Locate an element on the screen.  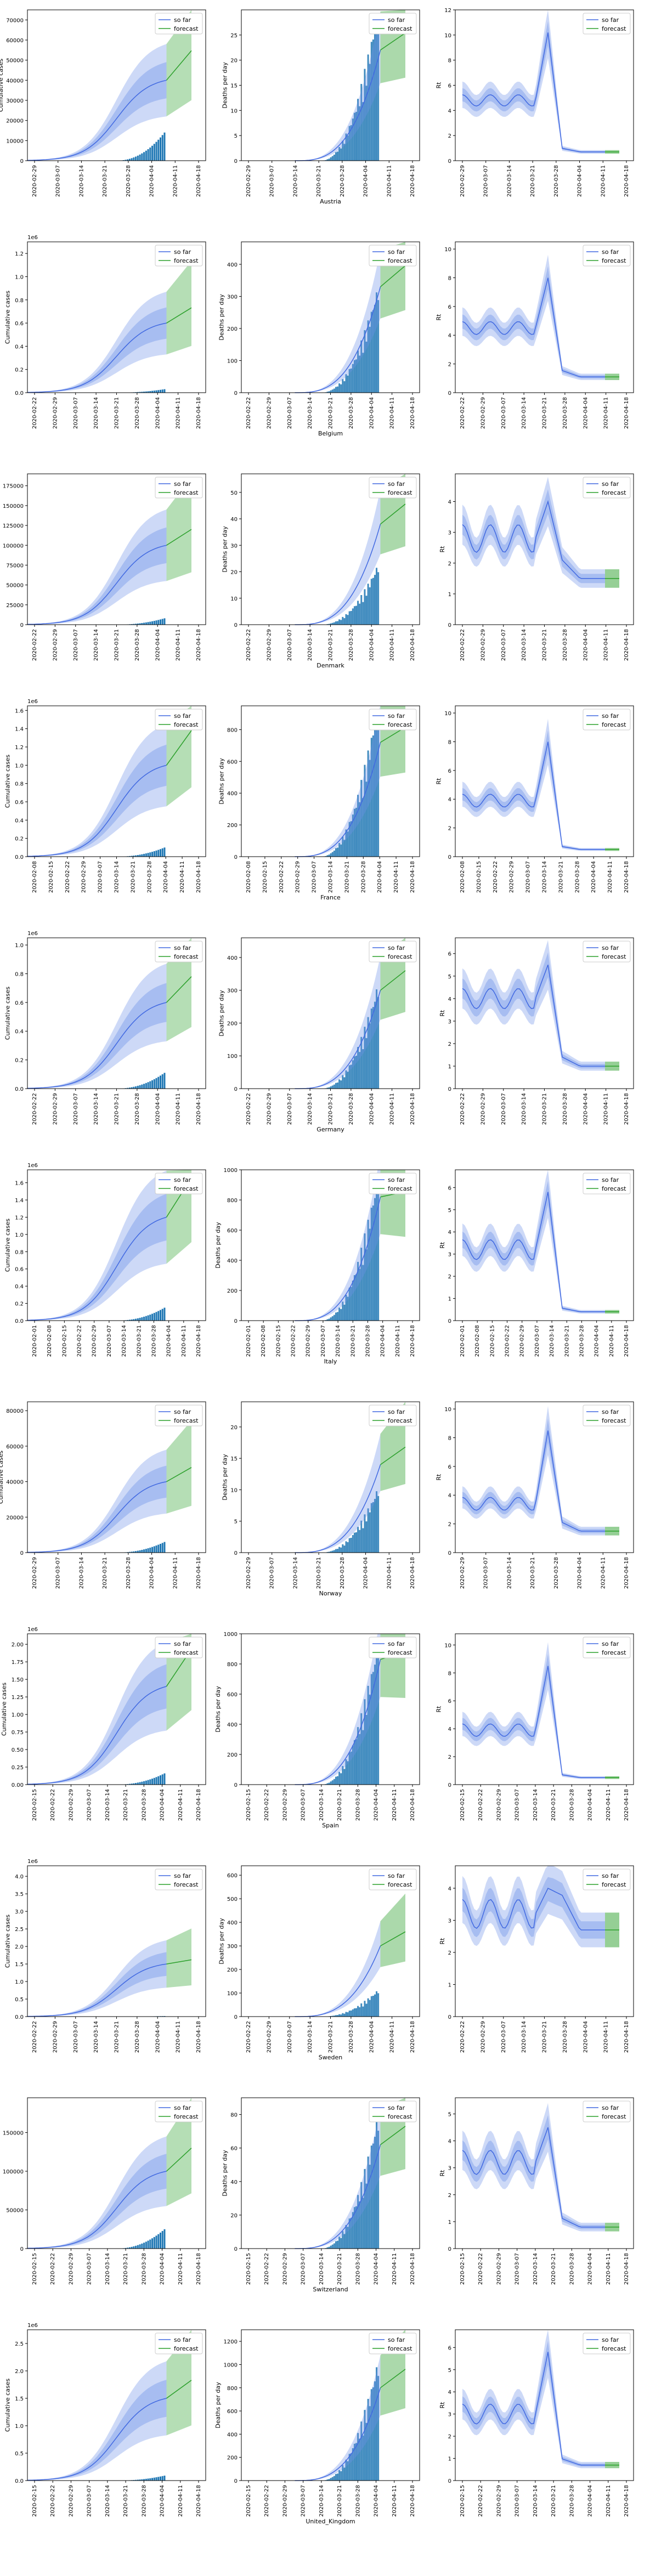
deaths-2-xtick-label: 2020-04-11 is located at coordinates (392, 645).